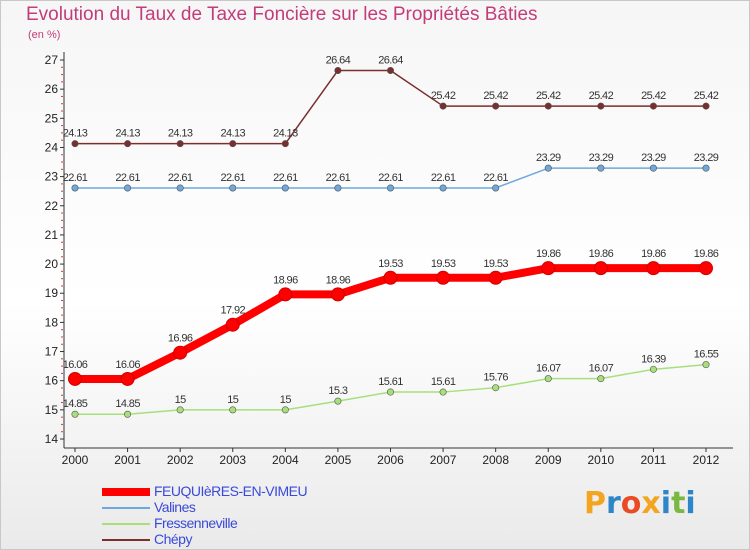  Describe the element at coordinates (175, 507) in the screenshot. I see `legend-label: Valines` at that location.